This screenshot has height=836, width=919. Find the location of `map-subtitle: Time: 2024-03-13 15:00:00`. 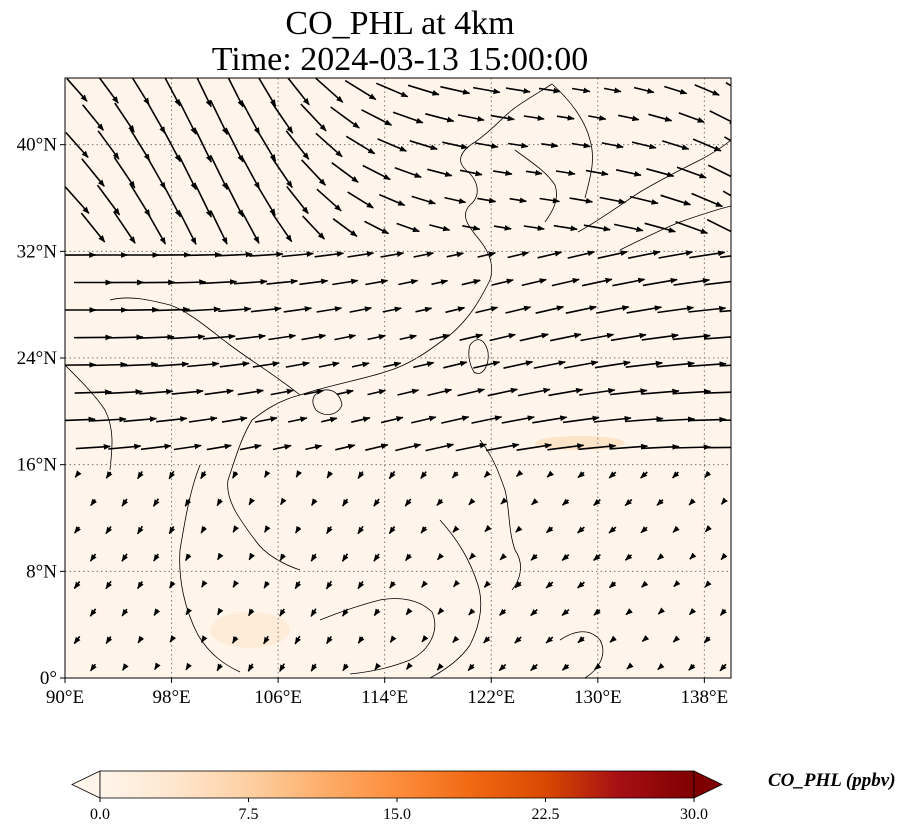

map-subtitle: Time: 2024-03-13 15:00:00 is located at coordinates (400, 59).